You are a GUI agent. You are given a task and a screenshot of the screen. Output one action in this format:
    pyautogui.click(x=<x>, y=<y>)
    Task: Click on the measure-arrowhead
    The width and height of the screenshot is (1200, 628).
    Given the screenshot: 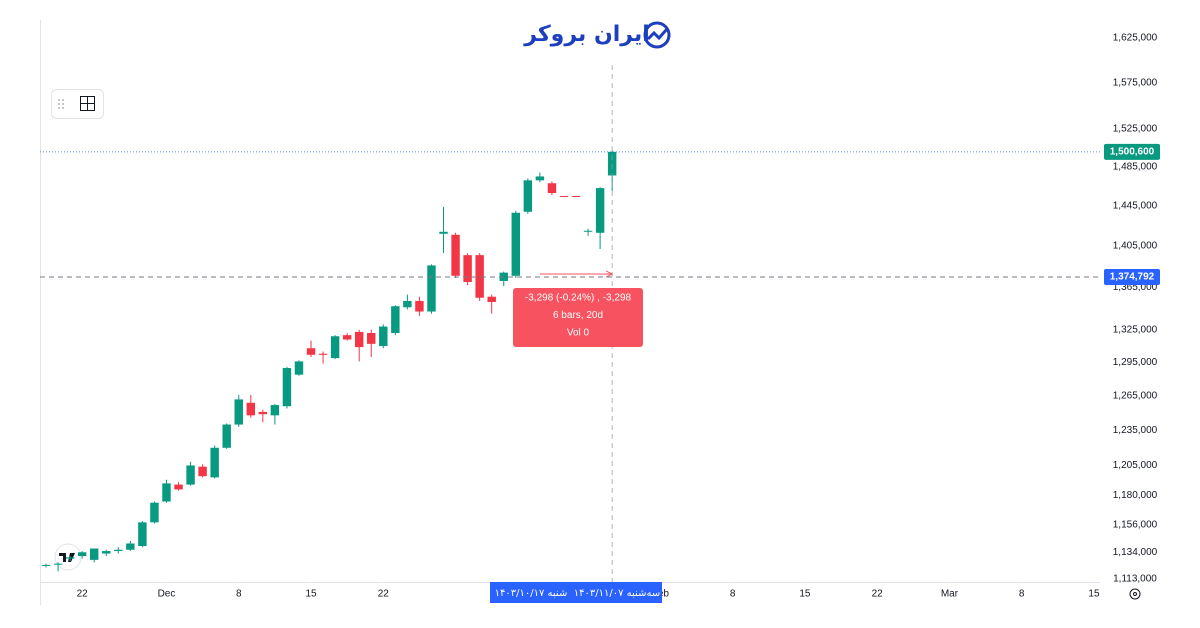 What is the action you would take?
    pyautogui.click(x=609, y=274)
    